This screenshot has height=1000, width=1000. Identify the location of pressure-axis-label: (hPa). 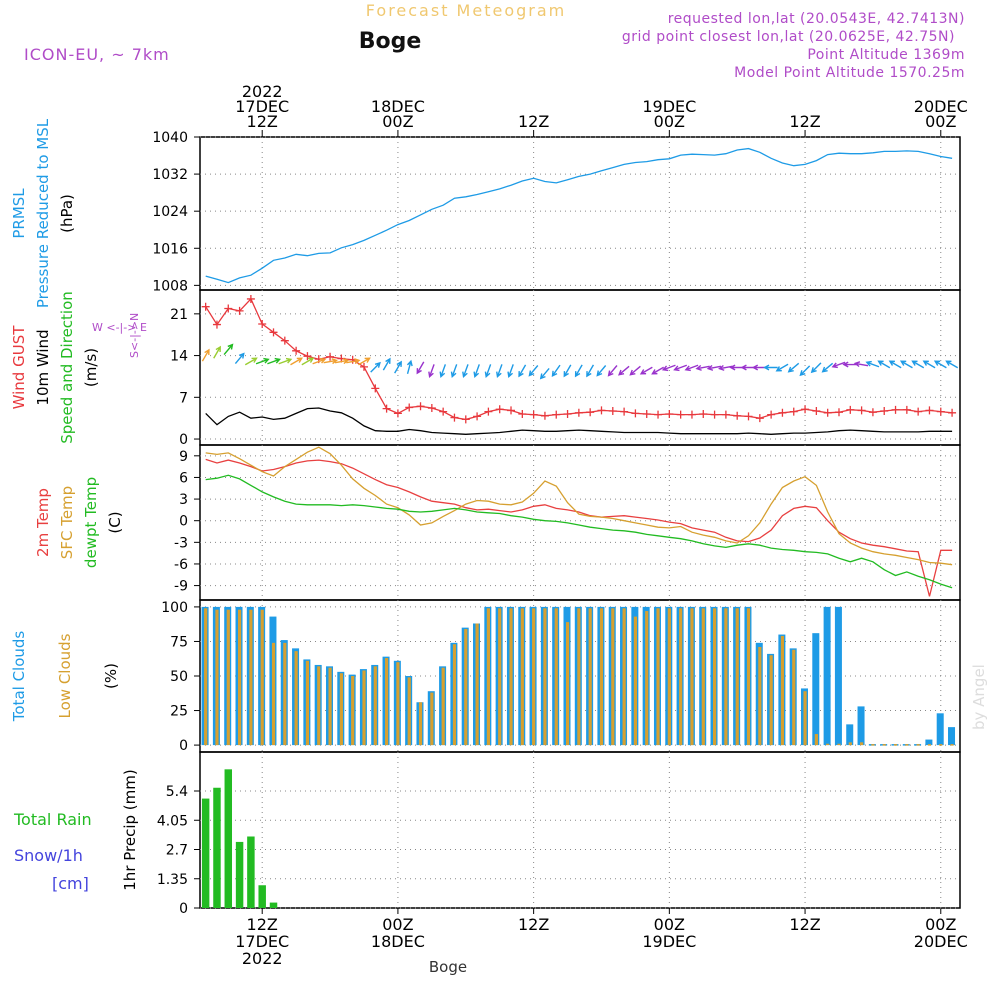
(67, 213).